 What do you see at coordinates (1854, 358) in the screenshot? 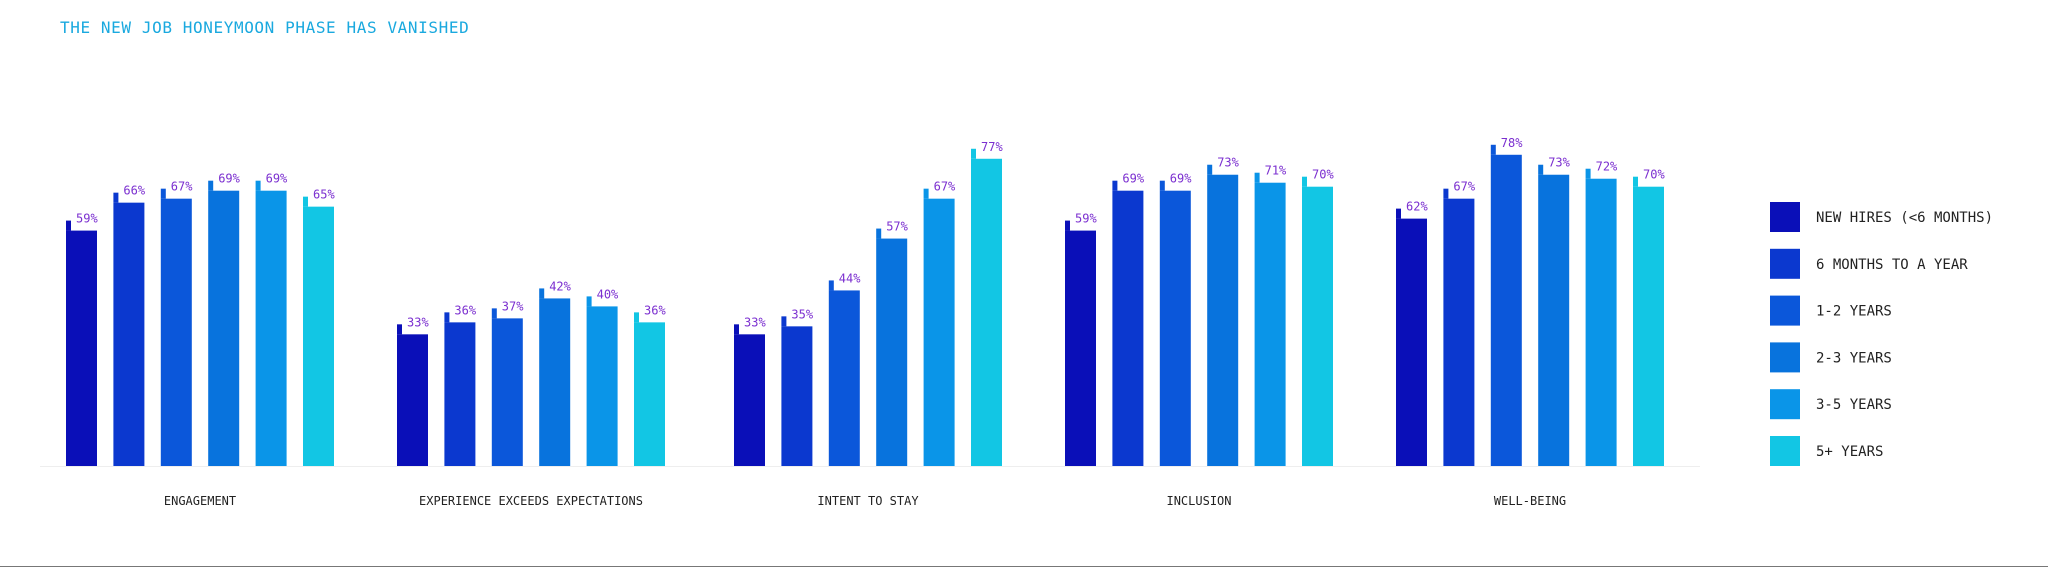
I see `legend-label: 2-3 YEARS` at bounding box center [1854, 358].